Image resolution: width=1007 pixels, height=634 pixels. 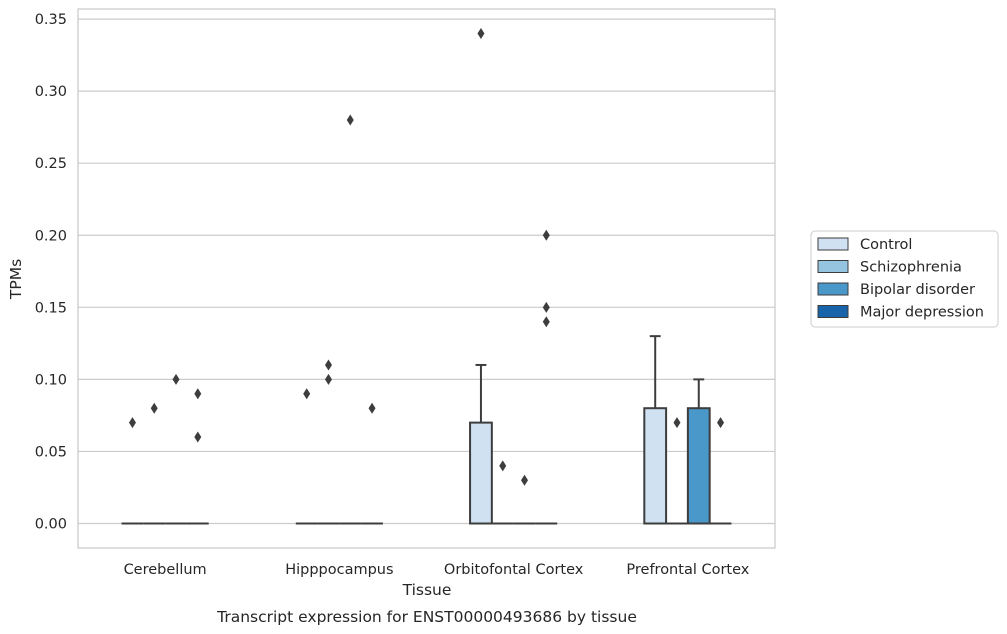 What do you see at coordinates (51, 452) in the screenshot?
I see `y-tick-label: 0.05` at bounding box center [51, 452].